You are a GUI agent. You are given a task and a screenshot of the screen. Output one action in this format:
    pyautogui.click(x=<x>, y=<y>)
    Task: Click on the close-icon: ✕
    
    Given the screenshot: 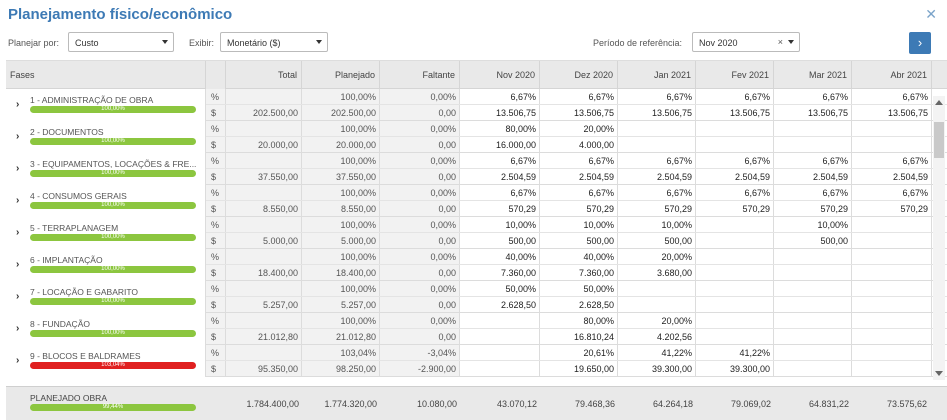 What is the action you would take?
    pyautogui.click(x=931, y=14)
    